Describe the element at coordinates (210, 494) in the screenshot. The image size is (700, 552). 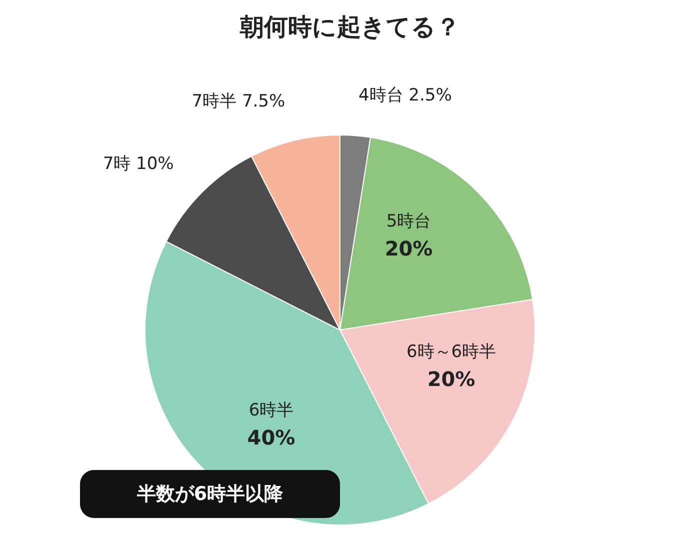
I see `text: 半数が6時半以降` at that location.